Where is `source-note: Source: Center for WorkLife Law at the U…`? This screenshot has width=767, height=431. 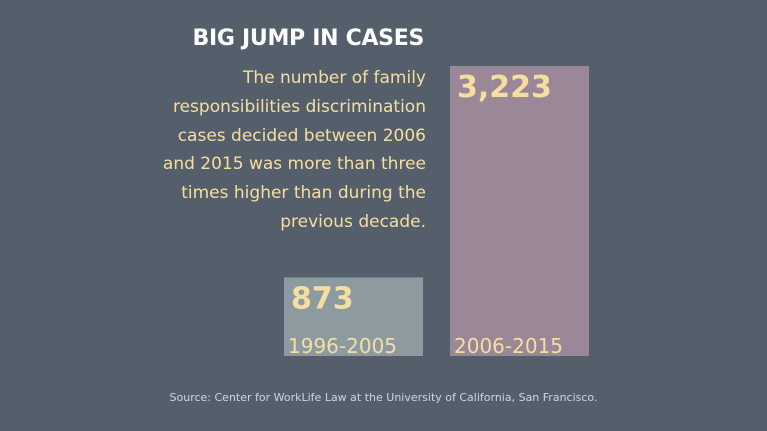
source-note: Source: Center for WorkLife Law at the U… is located at coordinates (383, 397).